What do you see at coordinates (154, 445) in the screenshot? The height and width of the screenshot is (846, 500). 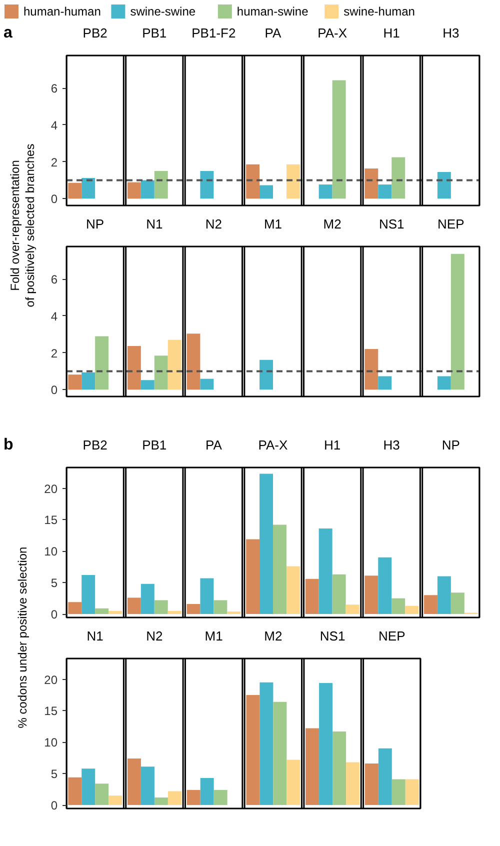 I see `x-tick-label: PB1` at bounding box center [154, 445].